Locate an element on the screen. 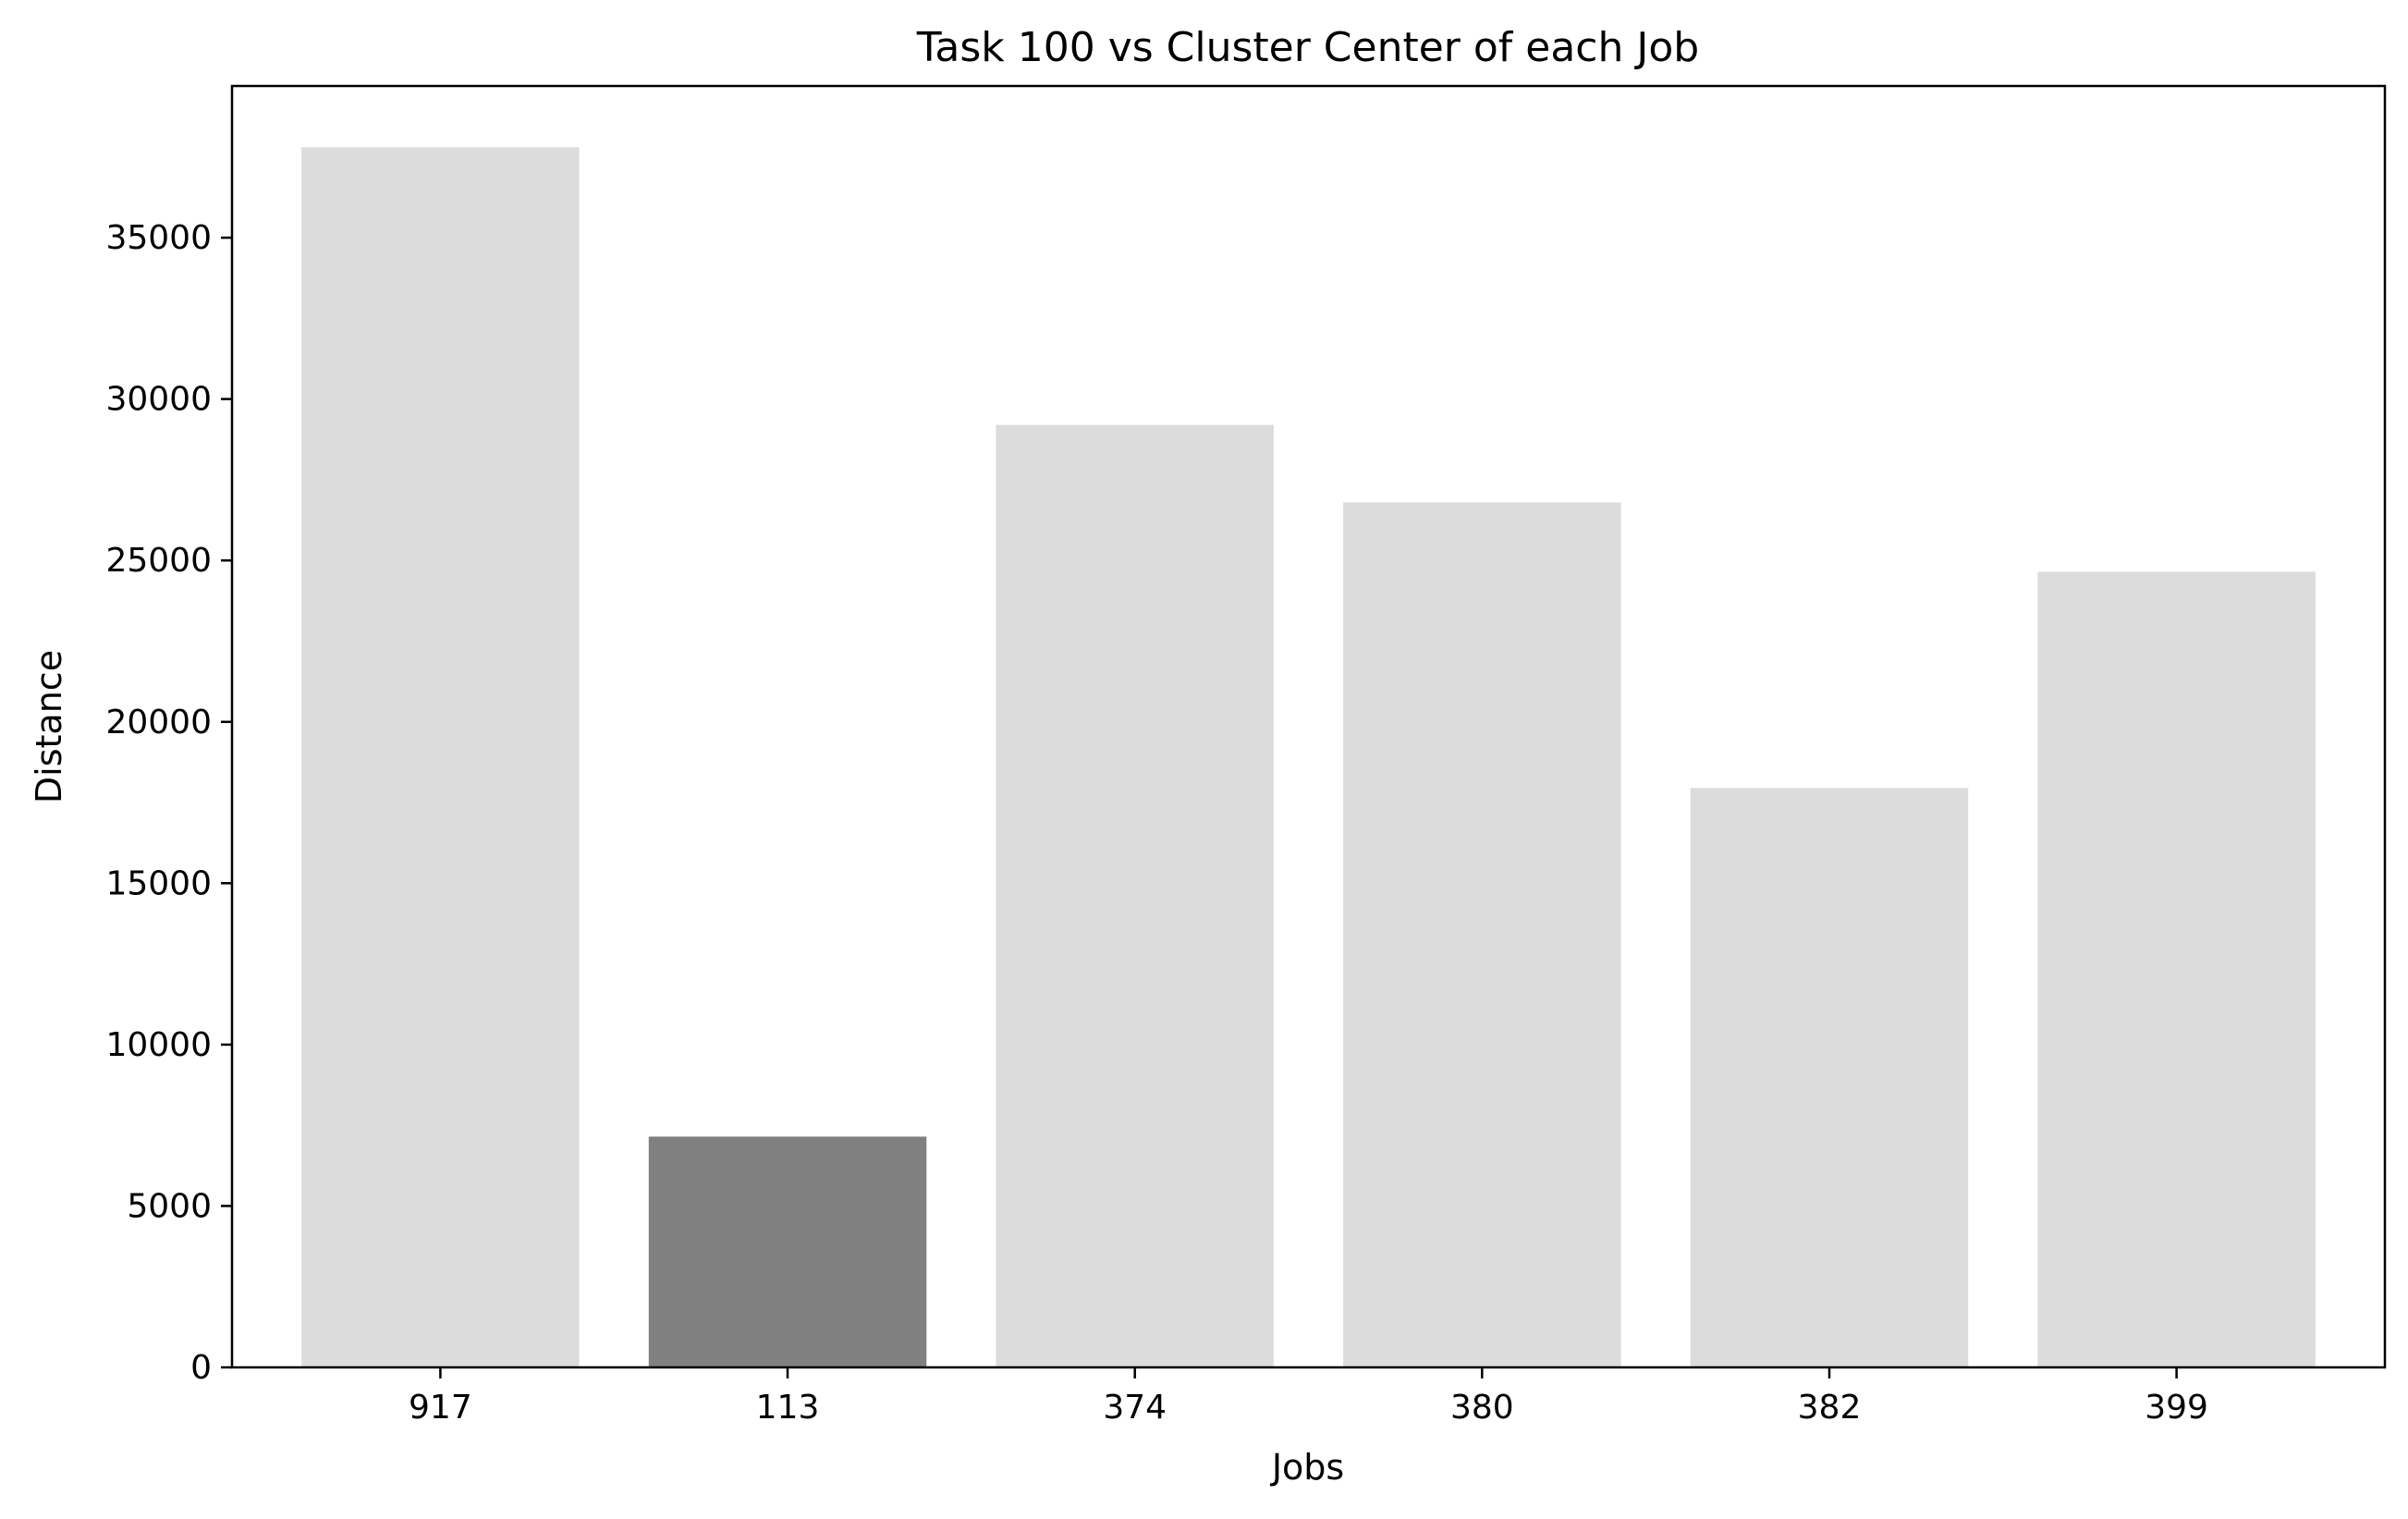 This screenshot has width=2408, height=1519. y-tick-label: 0 is located at coordinates (201, 1368).